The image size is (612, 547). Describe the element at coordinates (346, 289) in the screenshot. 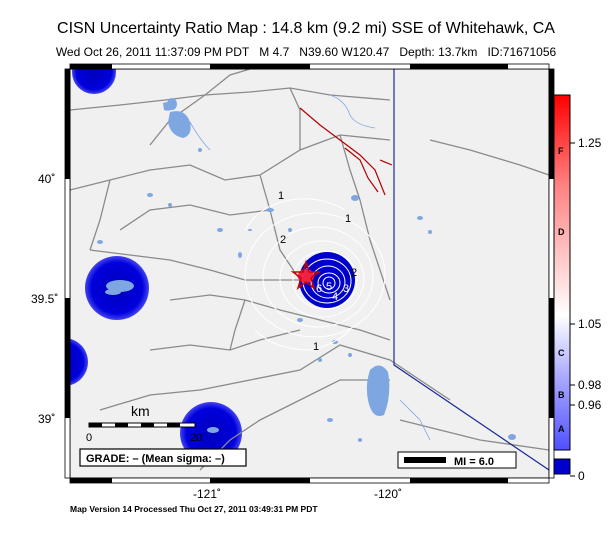

I see `contour-label: 3` at that location.